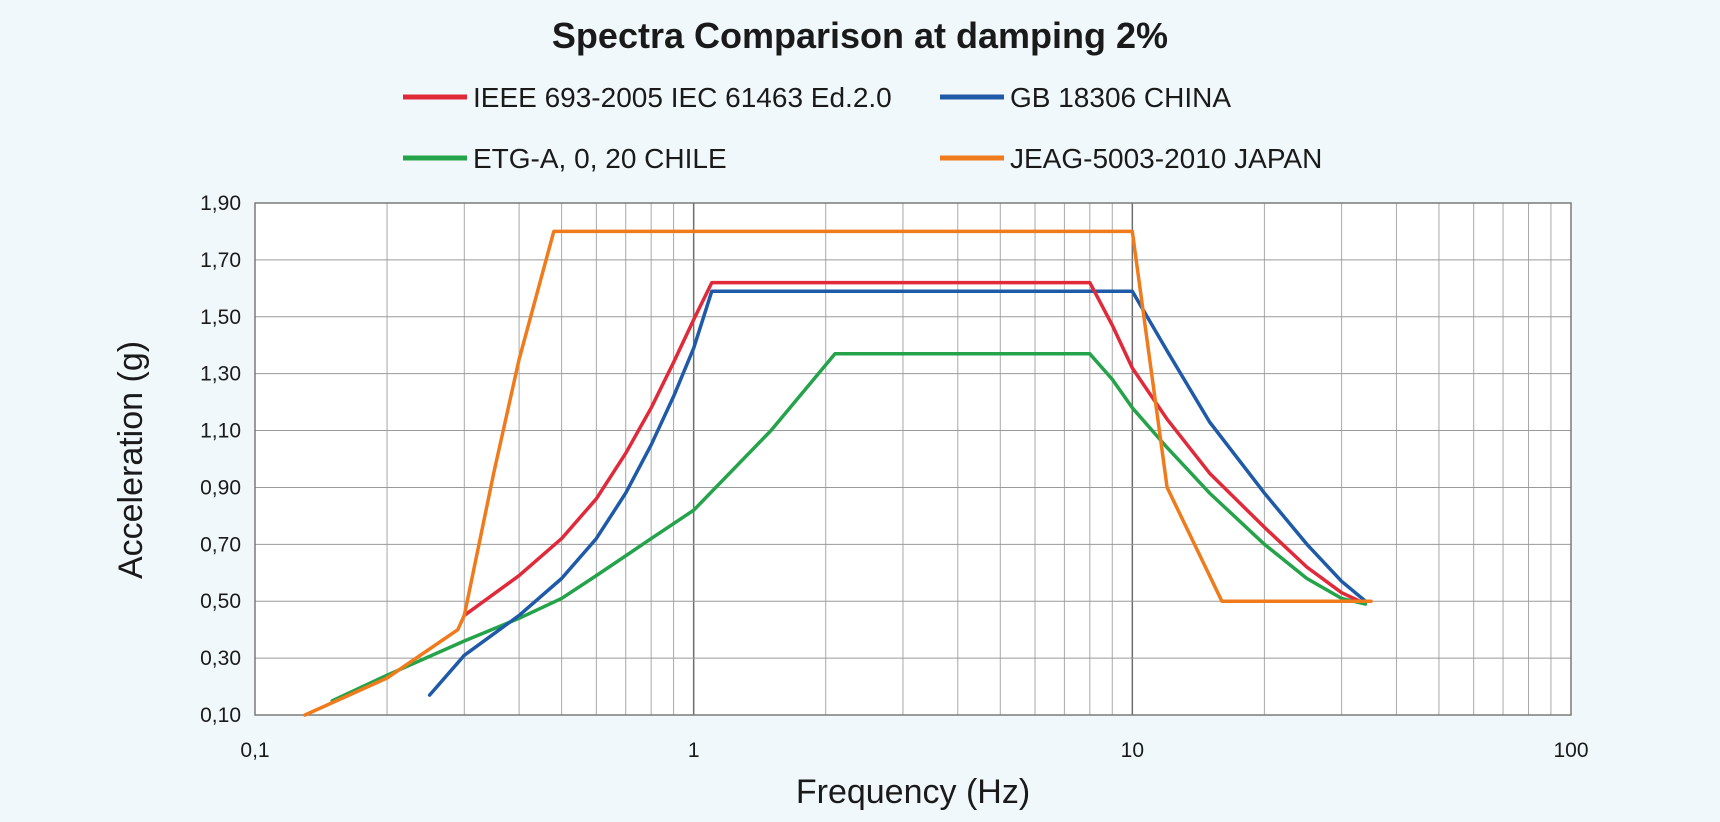 The width and height of the screenshot is (1720, 822). What do you see at coordinates (220, 431) in the screenshot?
I see `y-tick-label: 1,10` at bounding box center [220, 431].